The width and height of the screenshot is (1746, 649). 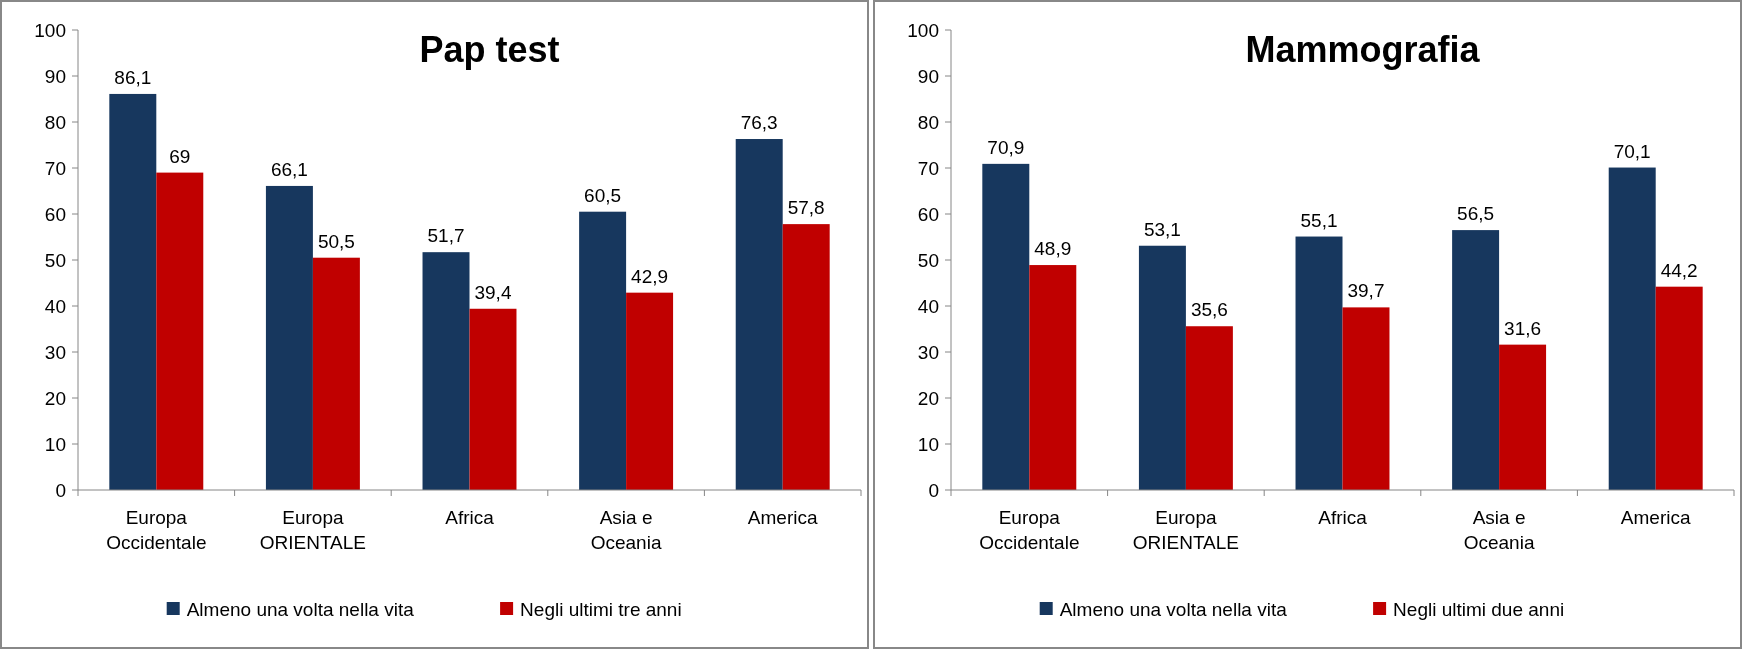 I want to click on data-label: 51,7, so click(x=446, y=236).